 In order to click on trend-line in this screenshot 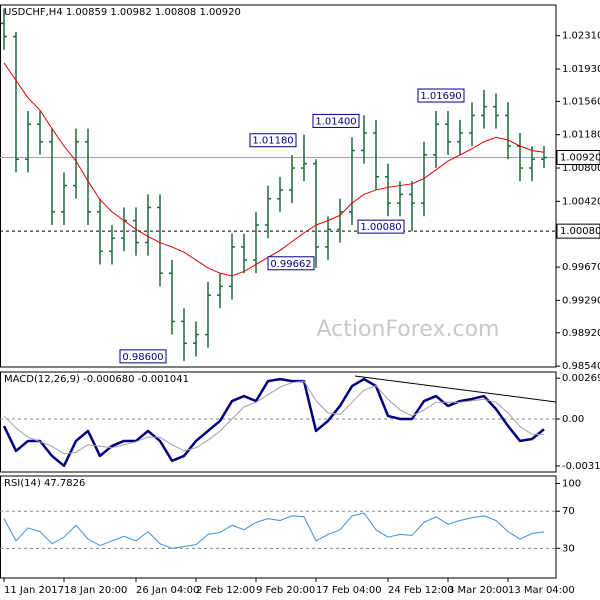, I will do `click(455, 389)`.